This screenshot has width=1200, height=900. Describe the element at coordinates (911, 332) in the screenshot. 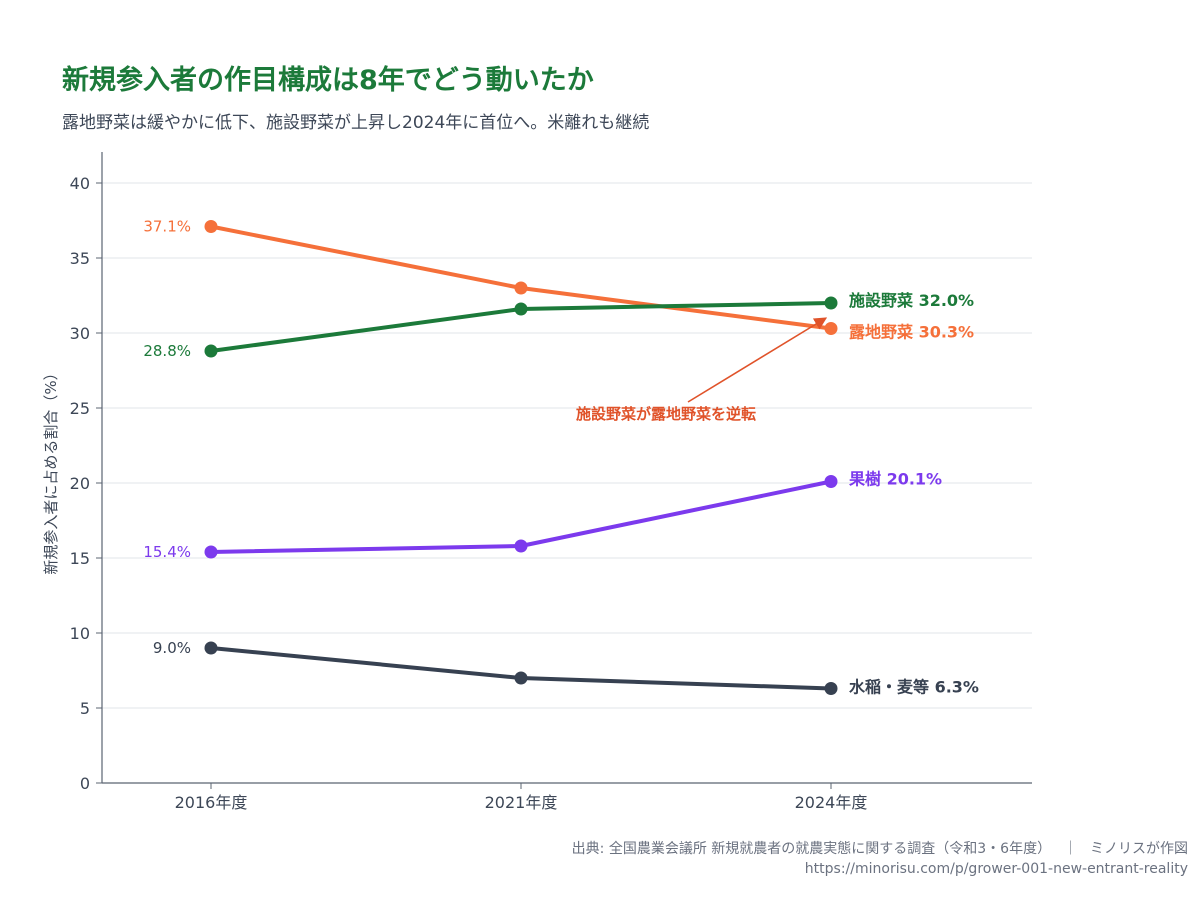

I see `end-value-label: 露地野菜 30.3%` at that location.